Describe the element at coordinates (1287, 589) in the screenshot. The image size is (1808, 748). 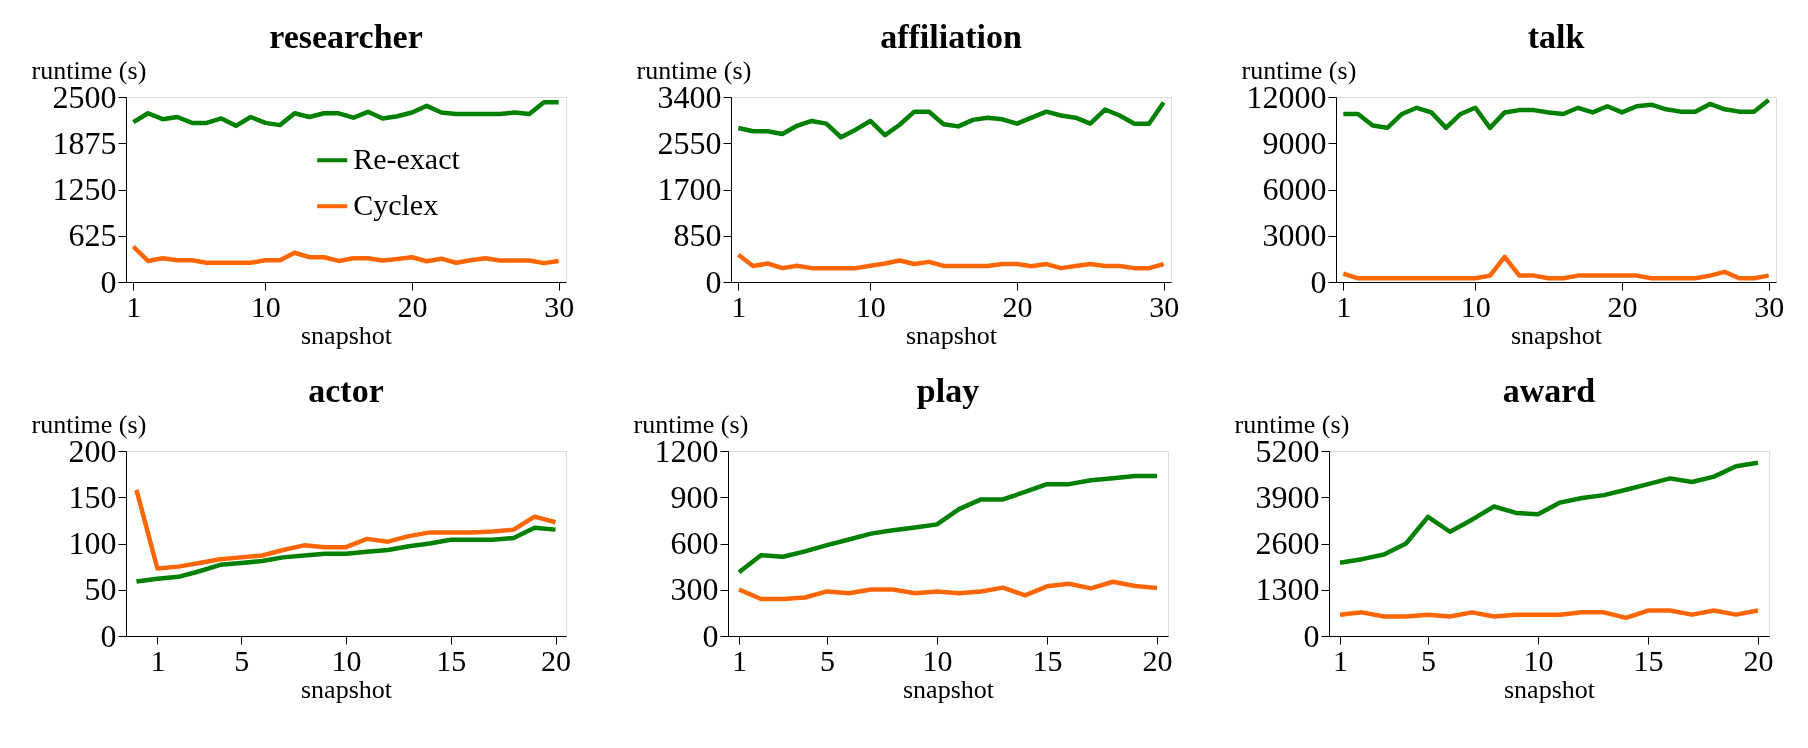
I see `y-tick-label: 1300` at that location.